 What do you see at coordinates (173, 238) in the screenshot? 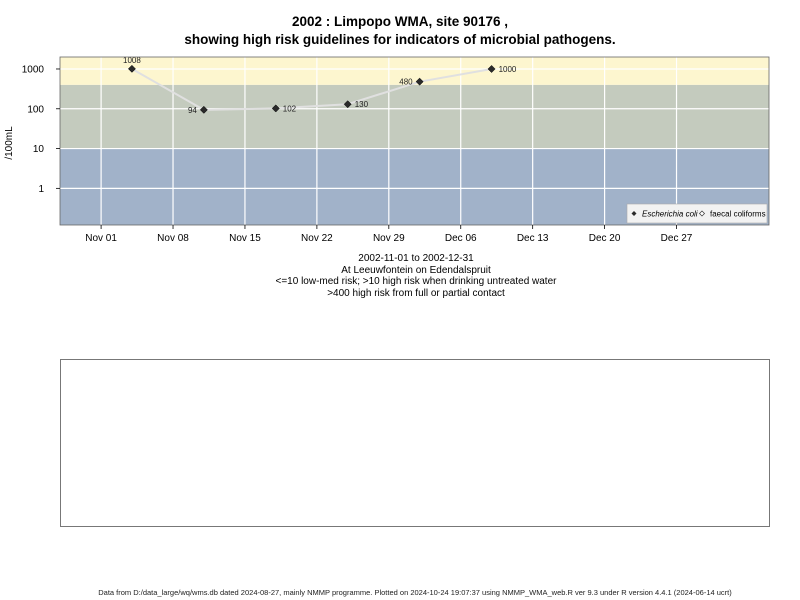
I see `x-tick-label: Nov 08` at bounding box center [173, 238].